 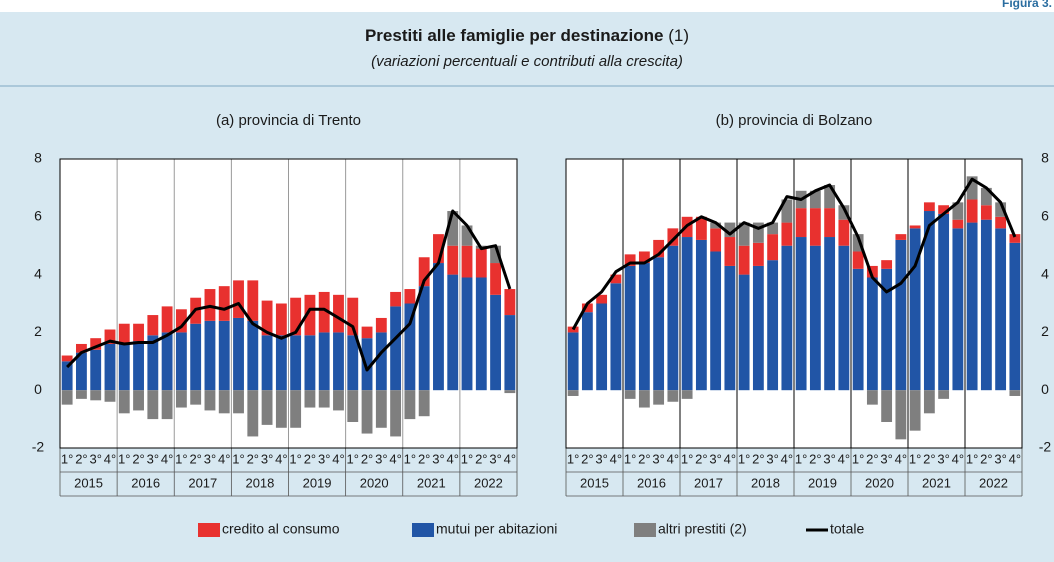 What do you see at coordinates (145, 482) in the screenshot?
I see `x-group-label: 2016` at bounding box center [145, 482].